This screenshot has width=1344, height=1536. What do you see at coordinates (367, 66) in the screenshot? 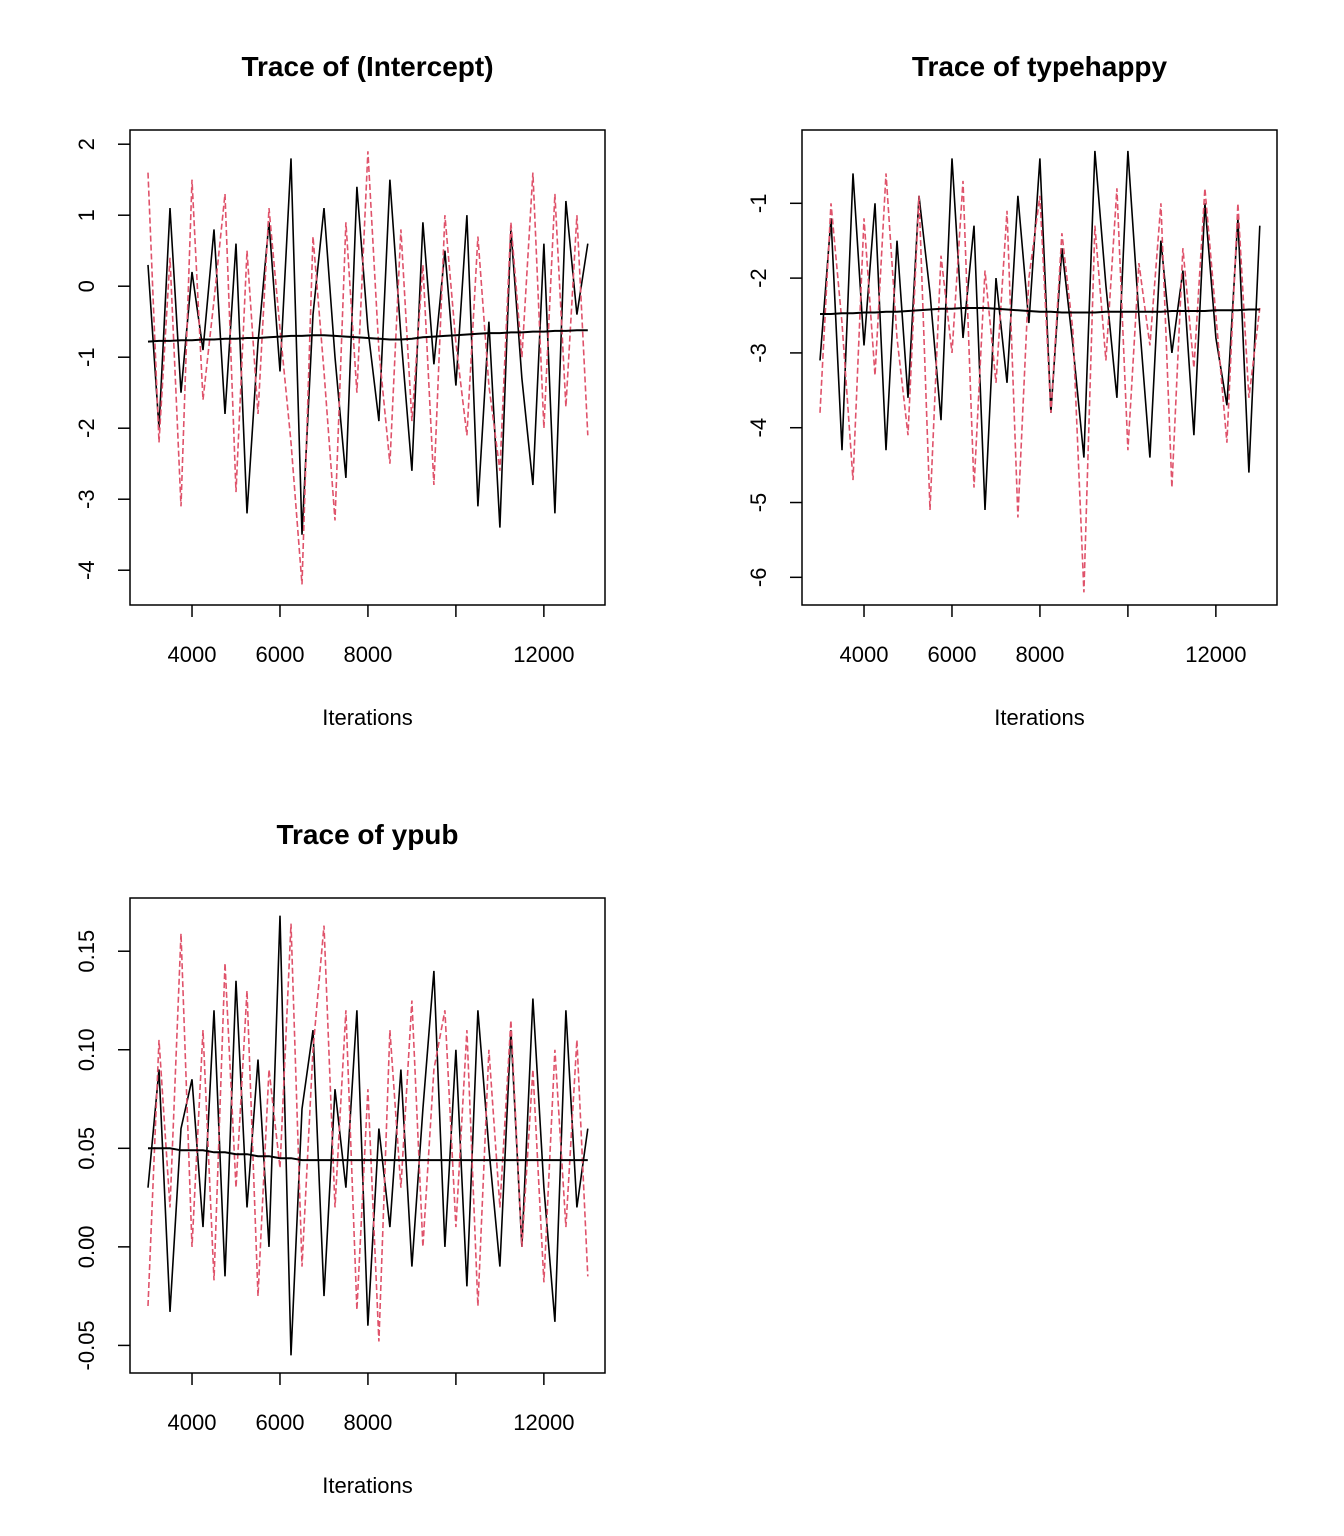
I see `chart-title: Trace of (Intercept)` at bounding box center [367, 66].